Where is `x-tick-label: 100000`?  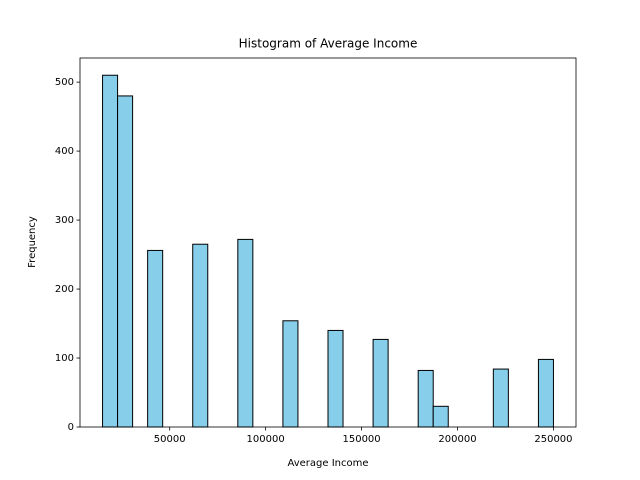 x-tick-label: 100000 is located at coordinates (266, 439).